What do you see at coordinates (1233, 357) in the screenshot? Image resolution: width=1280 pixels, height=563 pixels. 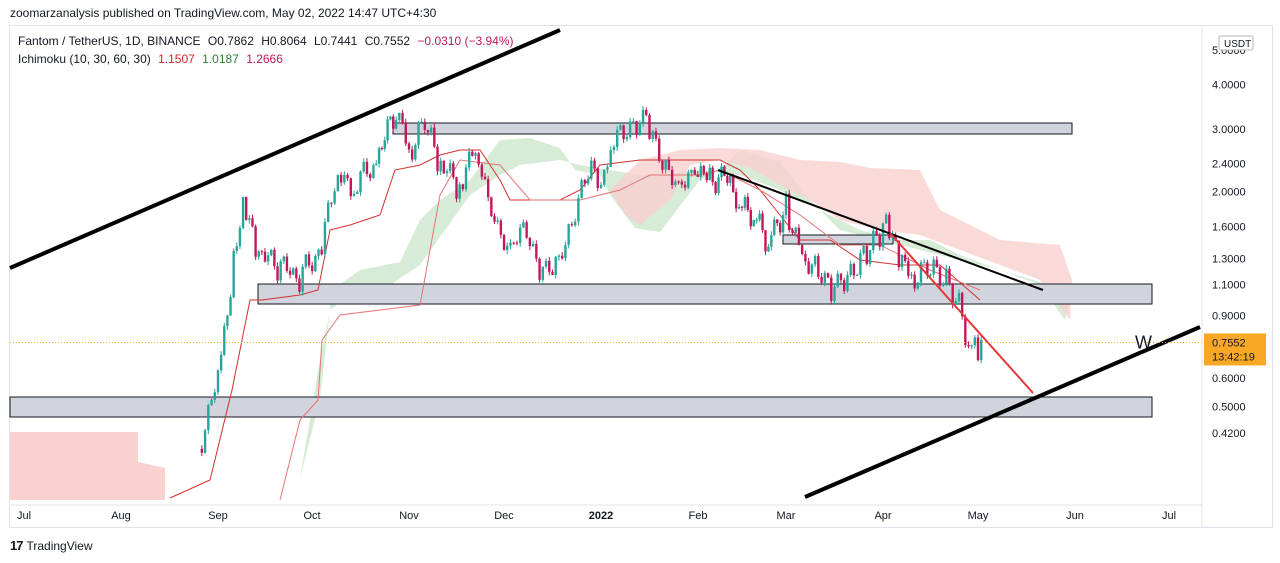 I see `countdown-label: 13:42:19` at bounding box center [1233, 357].